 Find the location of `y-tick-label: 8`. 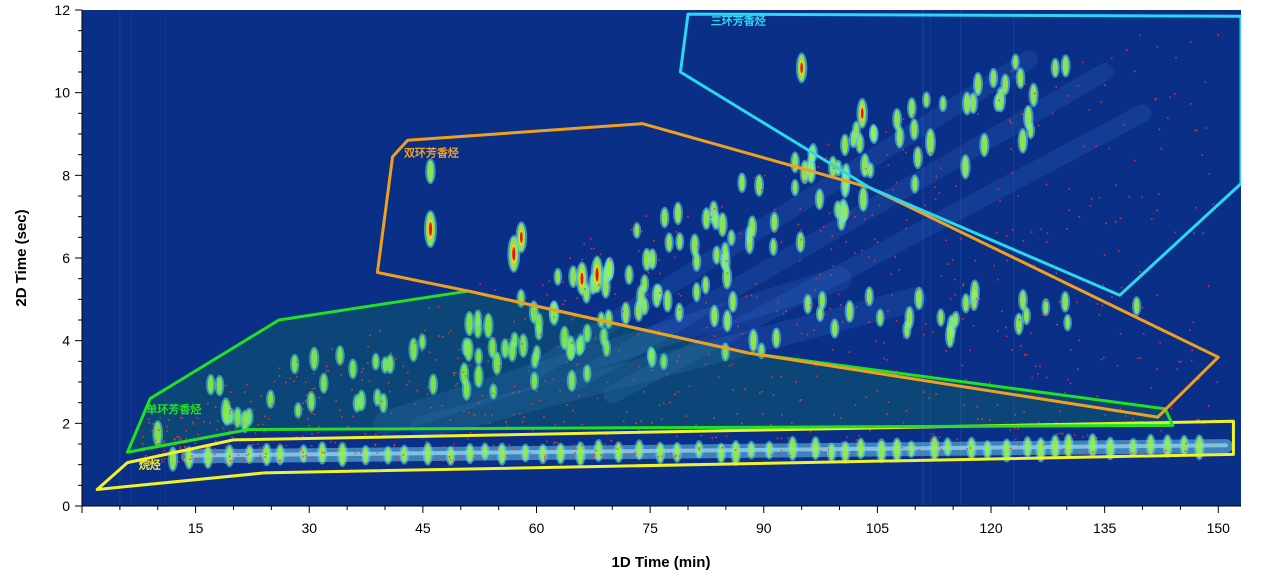

y-tick-label: 8 is located at coordinates (66, 175).